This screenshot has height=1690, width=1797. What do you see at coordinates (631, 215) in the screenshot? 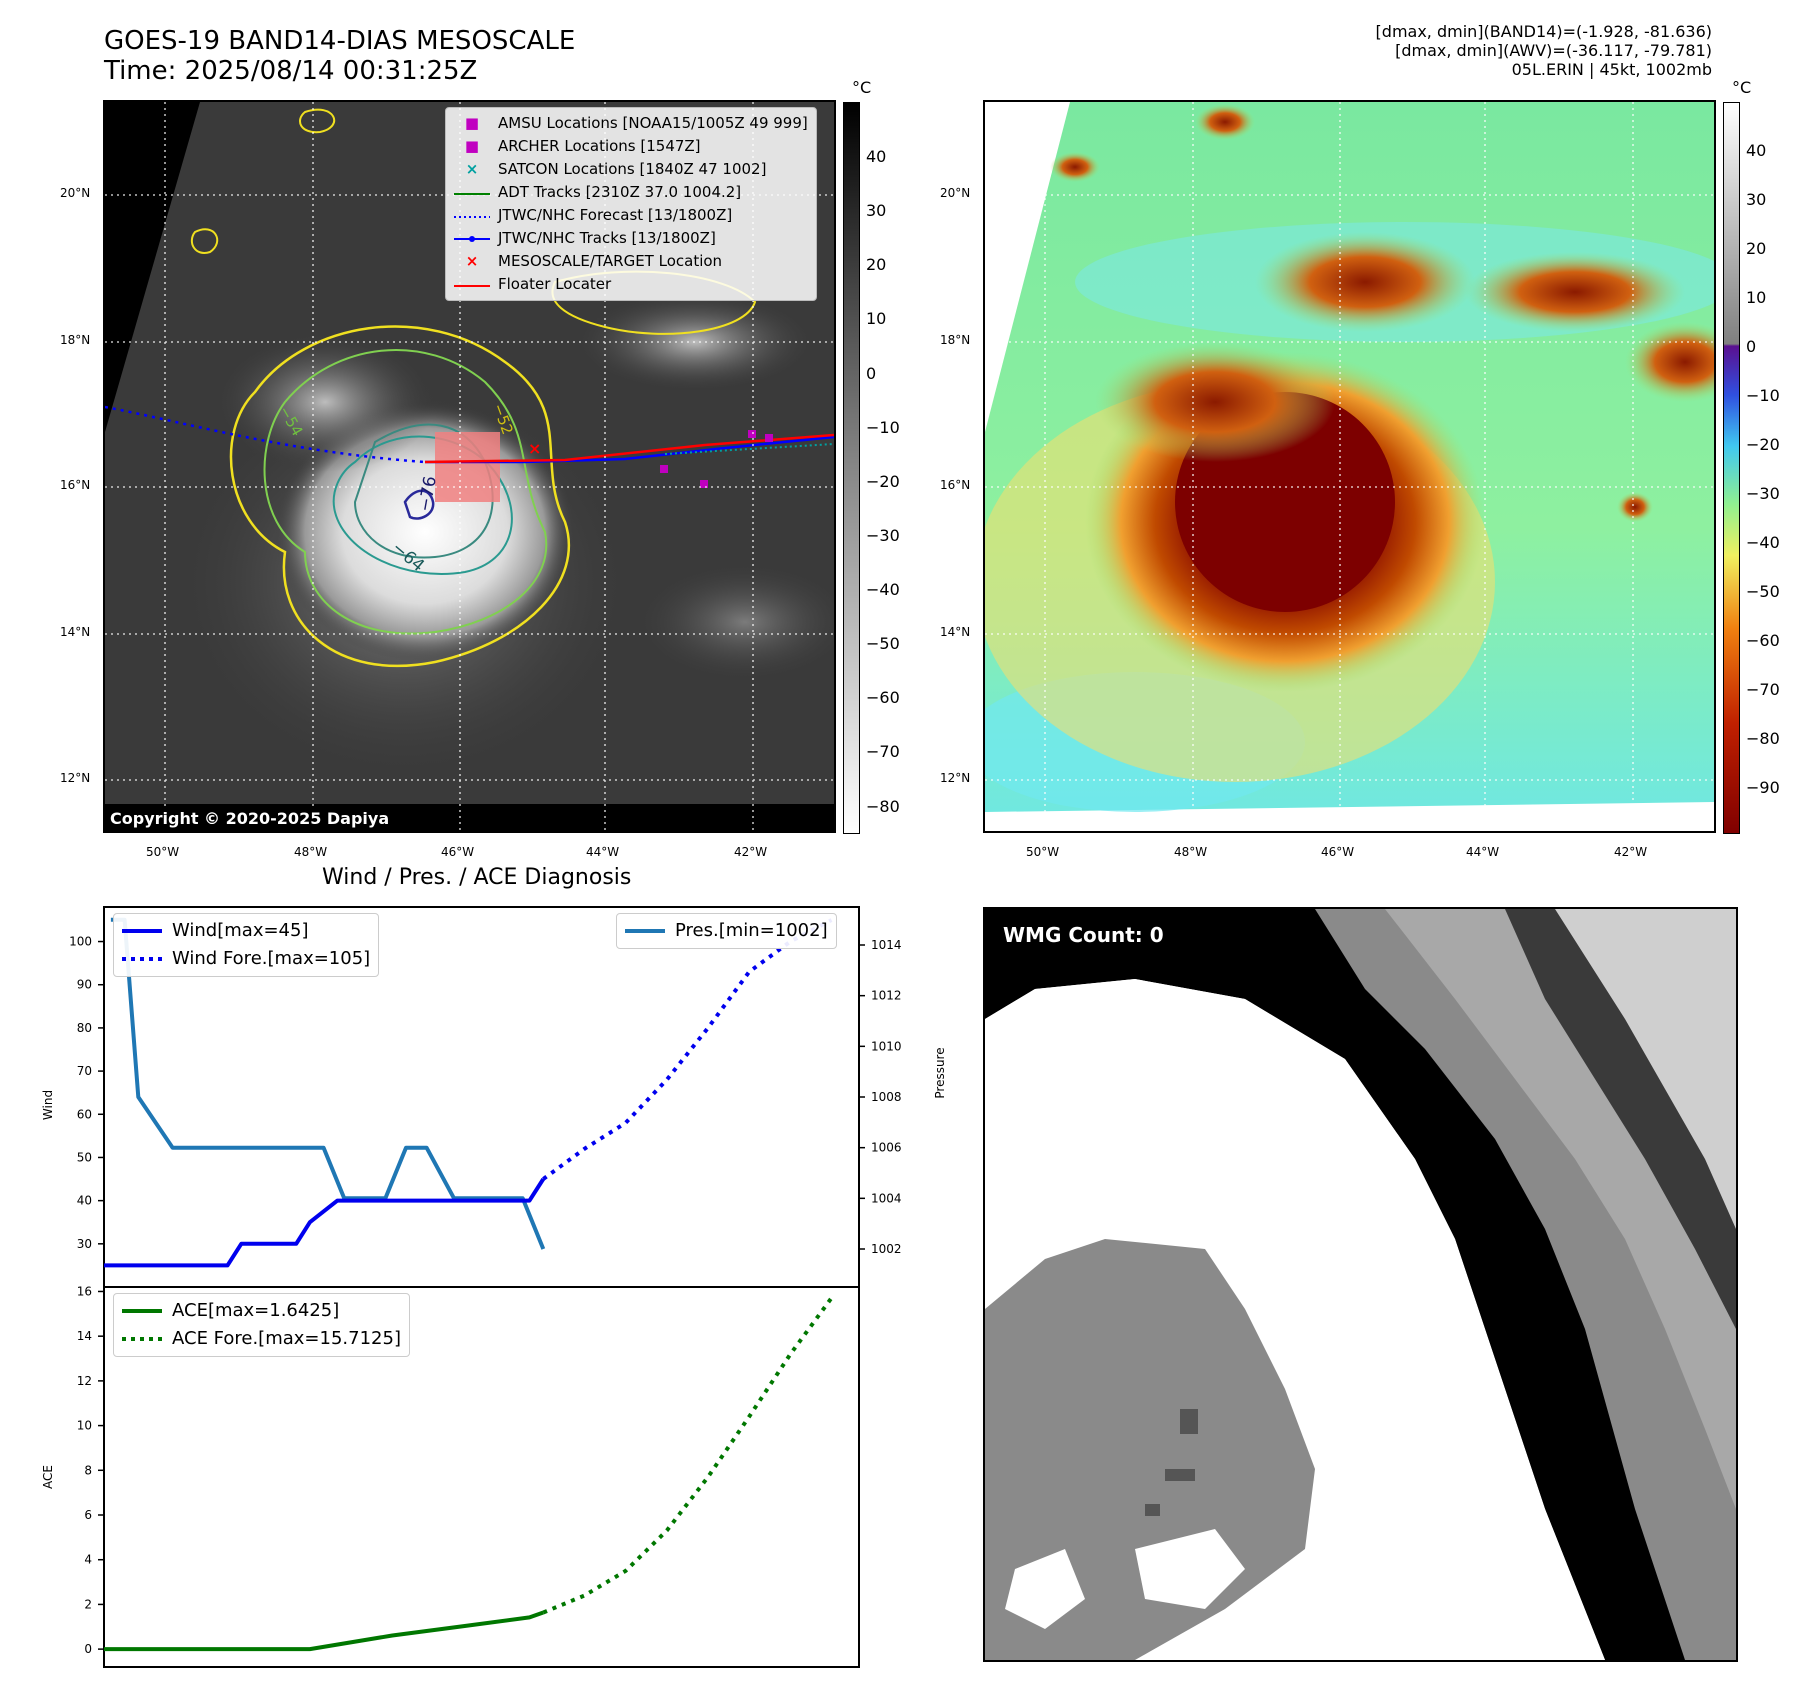
I see `legend-item-forecast: JTWC/NHC Forecast [13/1800Z]` at bounding box center [631, 215].